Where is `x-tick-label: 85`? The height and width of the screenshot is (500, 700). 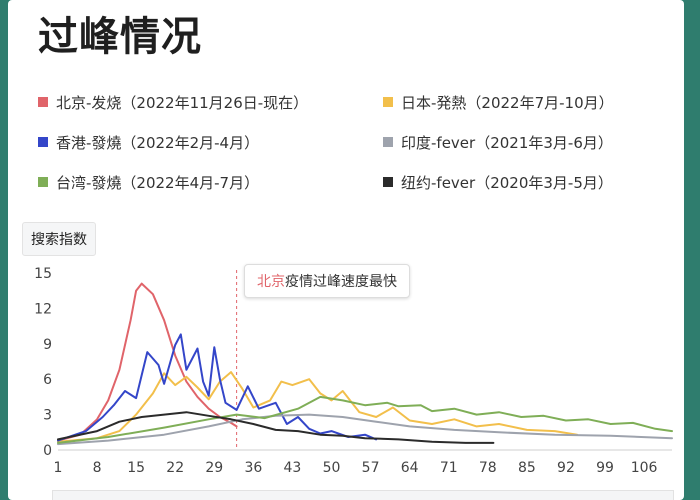 x-tick-label: 85 is located at coordinates (527, 468).